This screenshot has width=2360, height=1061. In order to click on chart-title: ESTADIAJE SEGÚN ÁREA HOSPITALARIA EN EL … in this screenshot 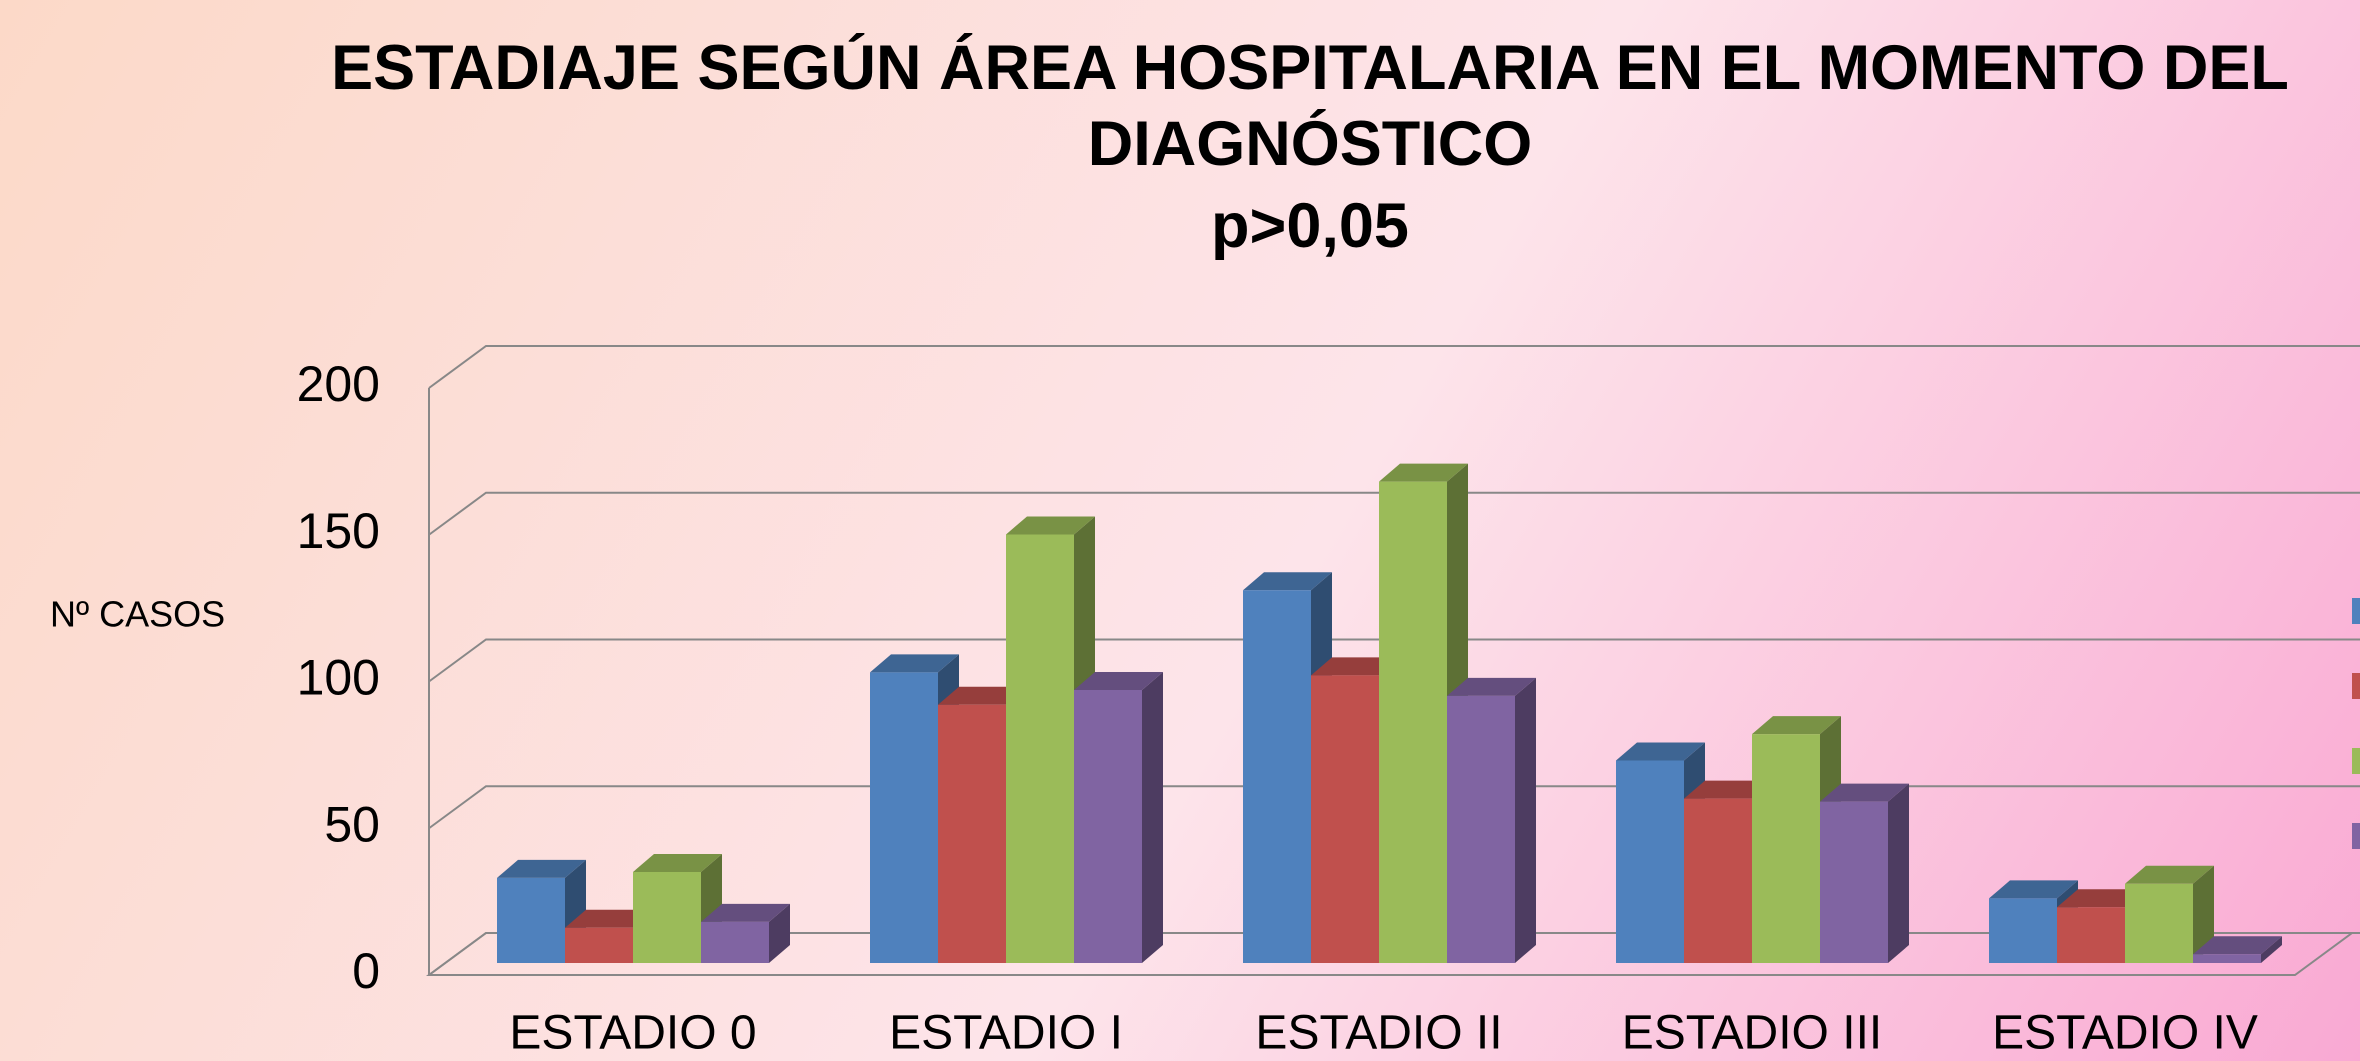, I will do `click(1310, 106)`.